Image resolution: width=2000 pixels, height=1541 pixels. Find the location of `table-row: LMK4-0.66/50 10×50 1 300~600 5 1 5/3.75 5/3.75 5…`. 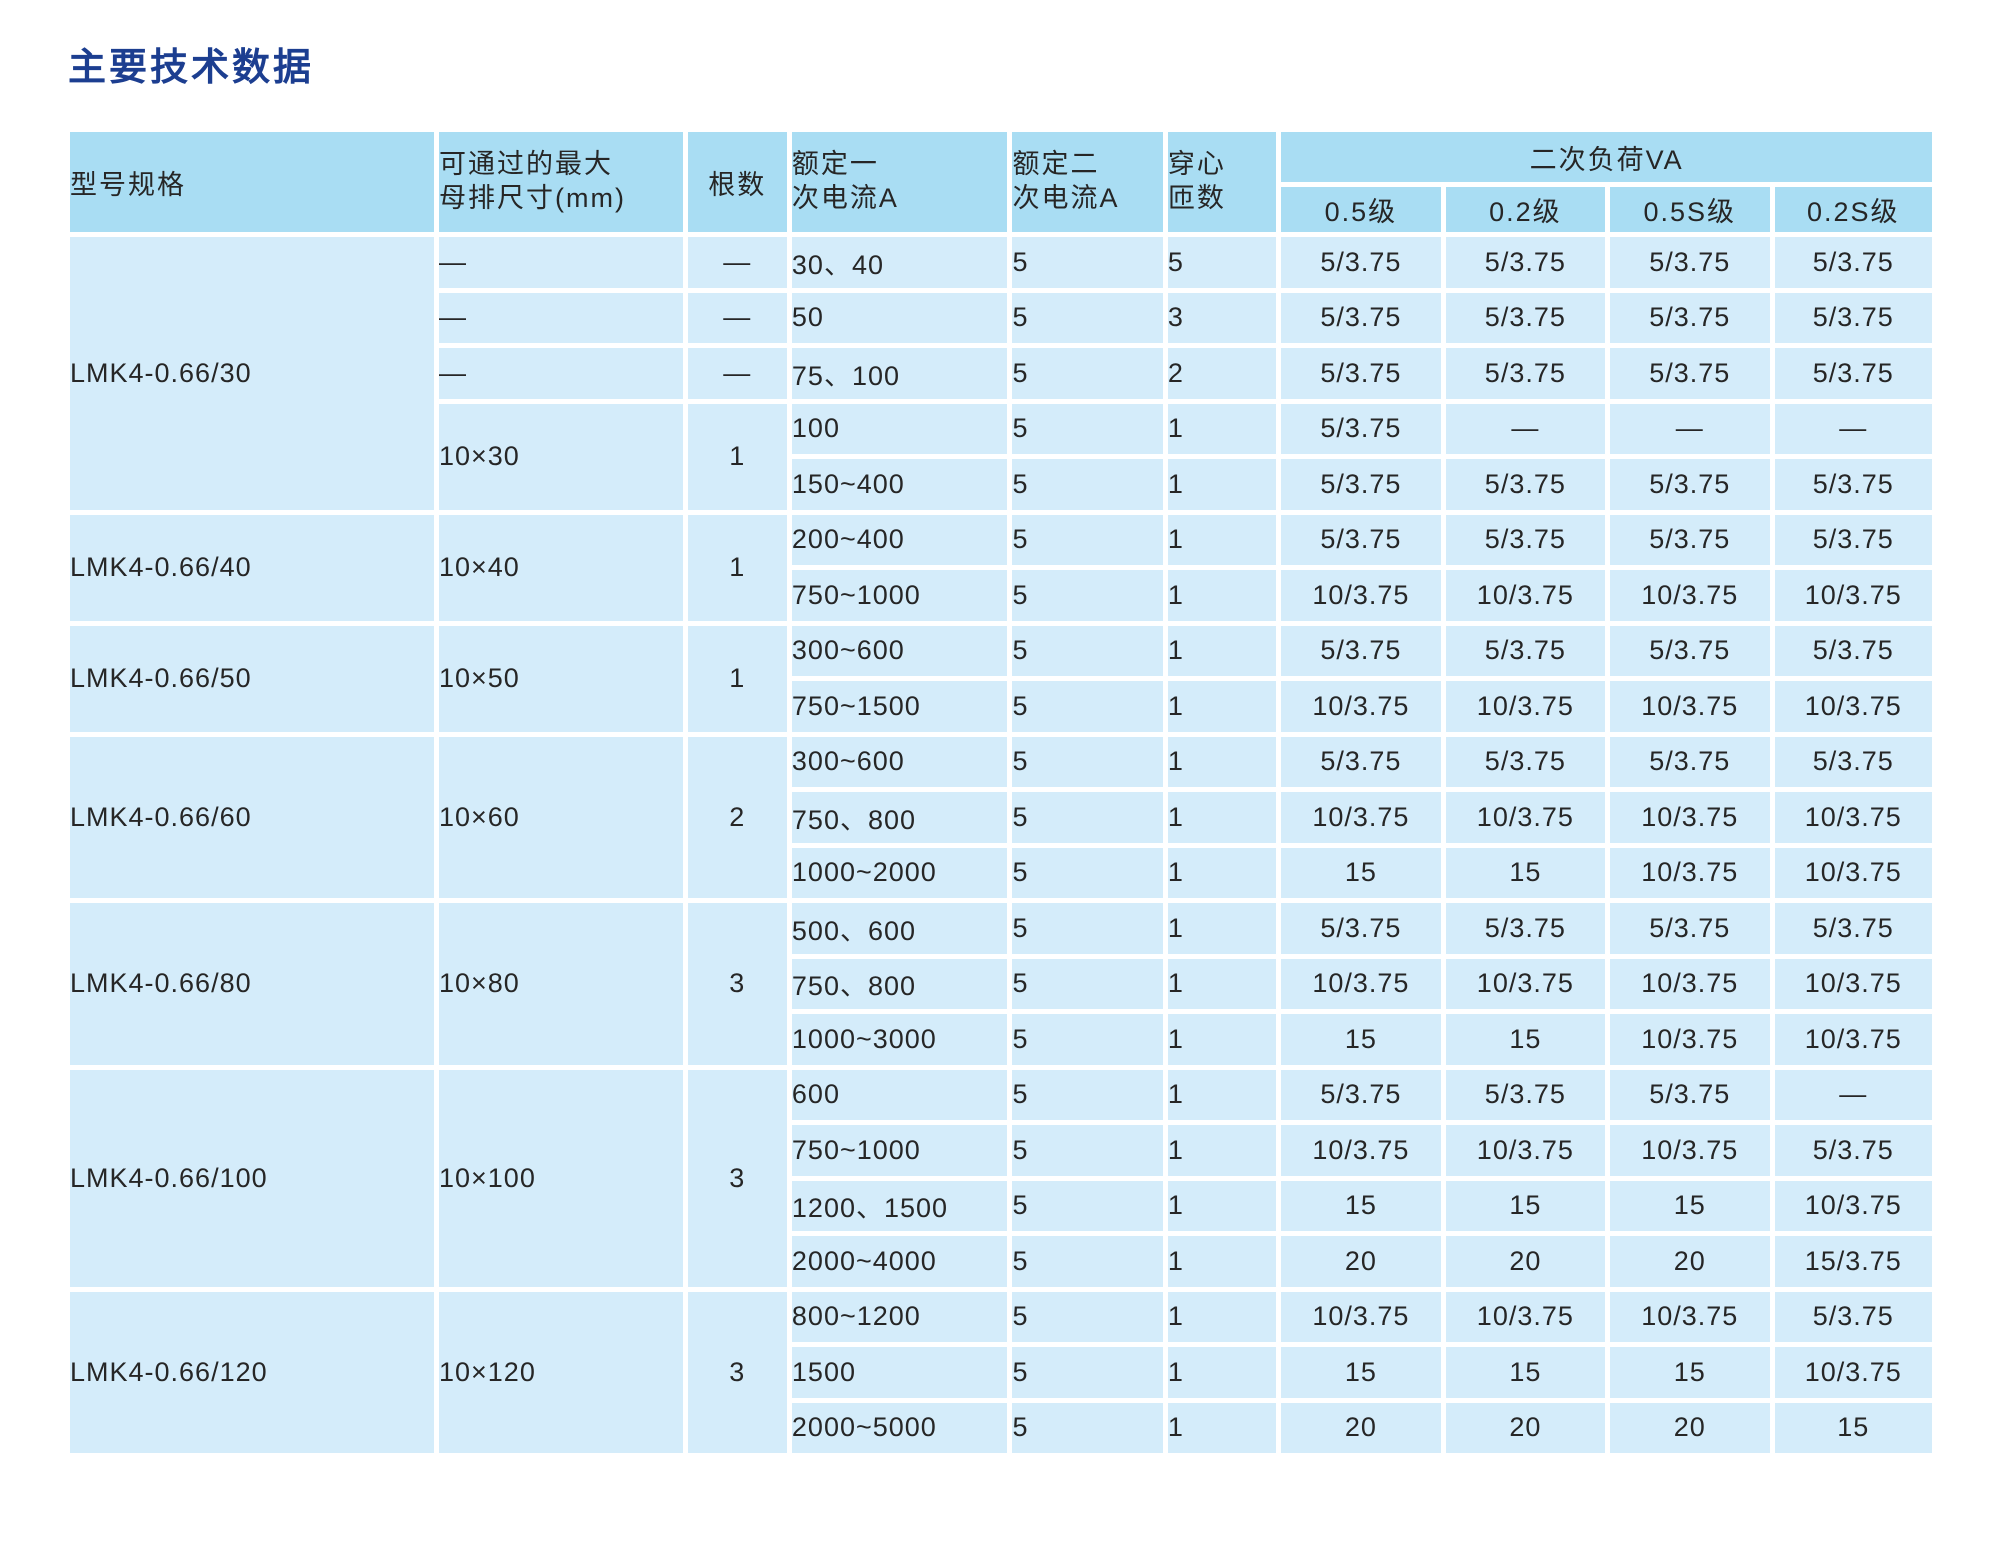

table-row: LMK4-0.66/50 10×50 1 300~600 5 1 5/3.75 5/3.75 5… is located at coordinates (1001, 678).